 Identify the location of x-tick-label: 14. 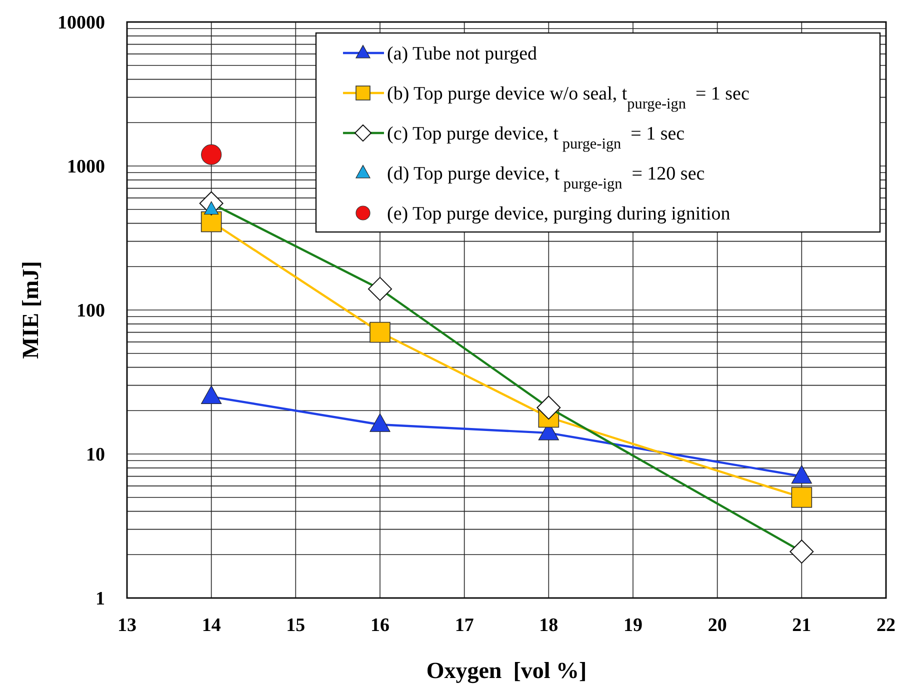
(212, 625).